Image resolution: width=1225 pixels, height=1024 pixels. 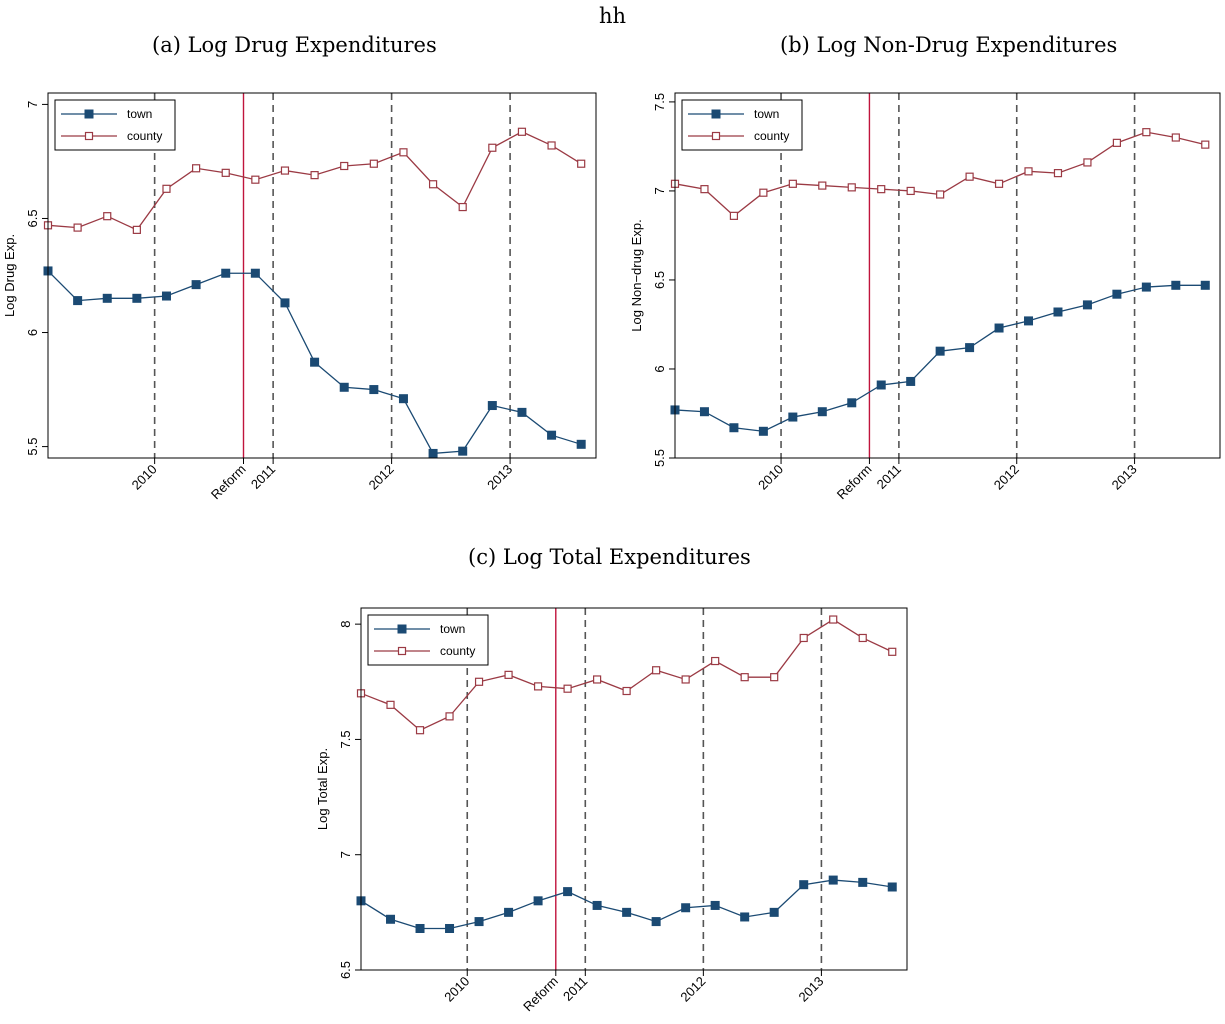 What do you see at coordinates (139, 114) in the screenshot?
I see `chart-a-legend-label-town: town` at bounding box center [139, 114].